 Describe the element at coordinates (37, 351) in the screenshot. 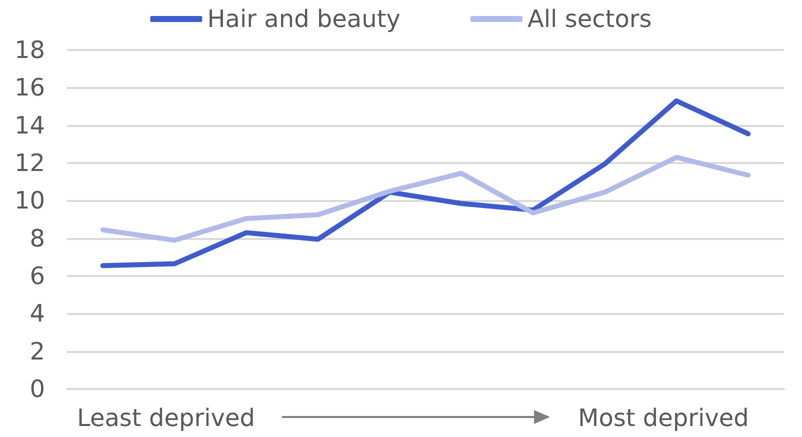

I see `y-tick-label: 2` at that location.